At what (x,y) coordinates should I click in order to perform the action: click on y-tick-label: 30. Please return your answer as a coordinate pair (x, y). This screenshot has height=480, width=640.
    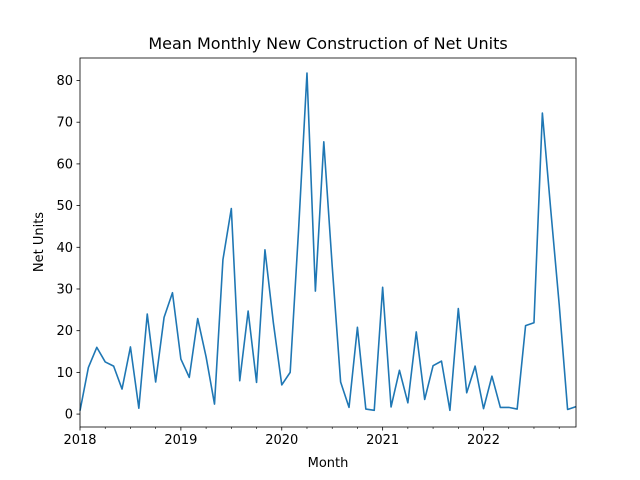
    Looking at the image, I should click on (64, 289).